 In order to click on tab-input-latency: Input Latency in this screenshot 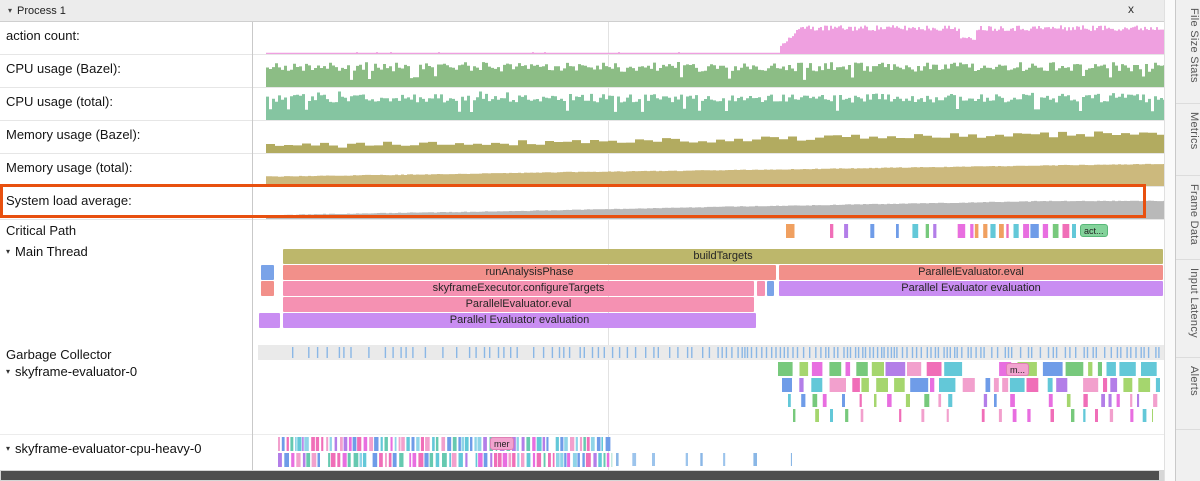, I will do `click(1188, 309)`.